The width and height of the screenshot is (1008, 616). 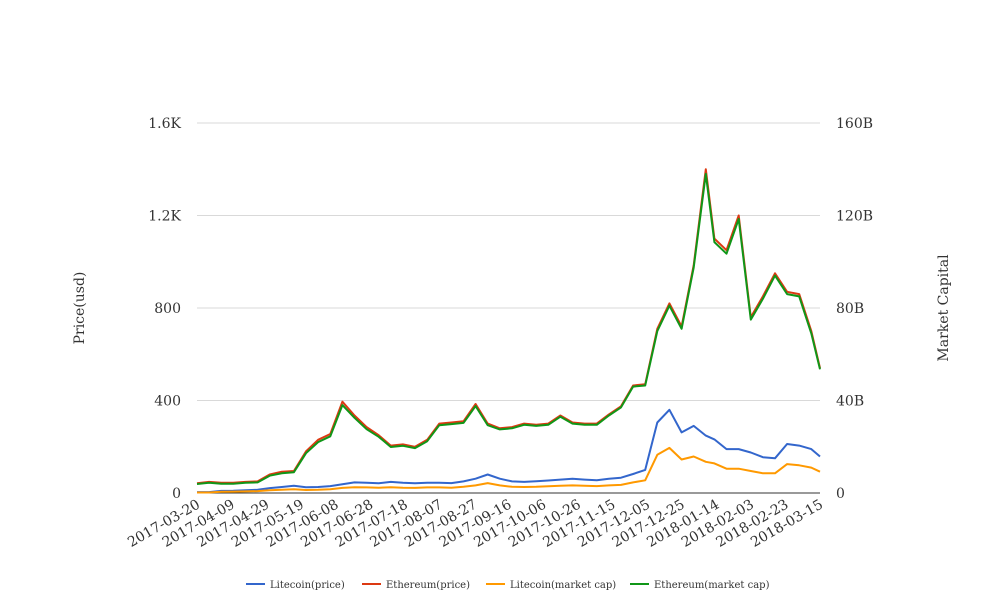 I want to click on y-axis-left-ticks: 0 400 800 1.2K 1.6K, so click(x=164, y=309).